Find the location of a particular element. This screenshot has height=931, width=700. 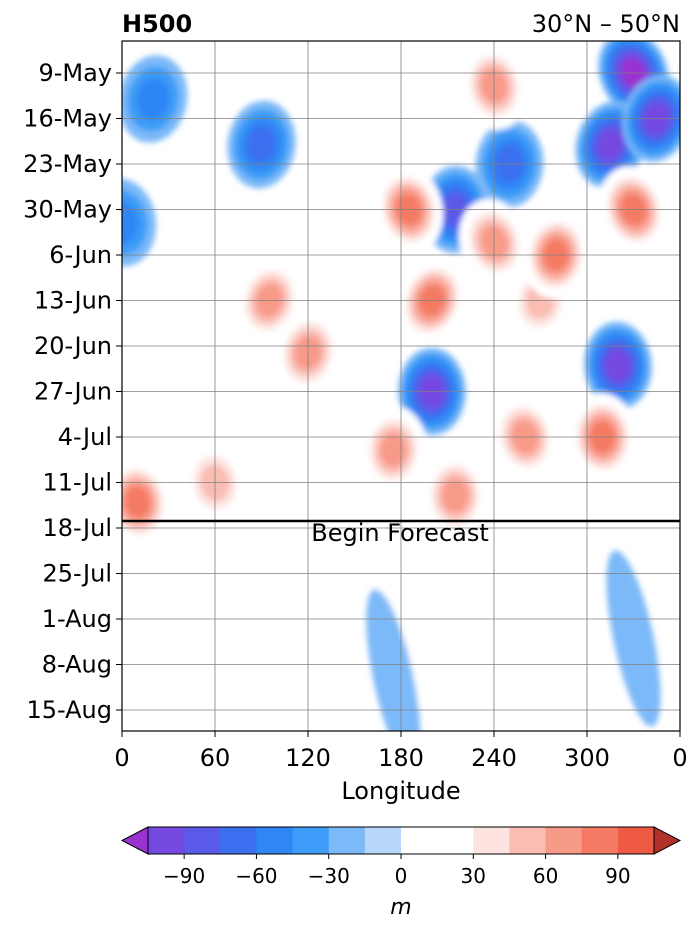

colorbar-tick-label: −90 is located at coordinates (184, 876).